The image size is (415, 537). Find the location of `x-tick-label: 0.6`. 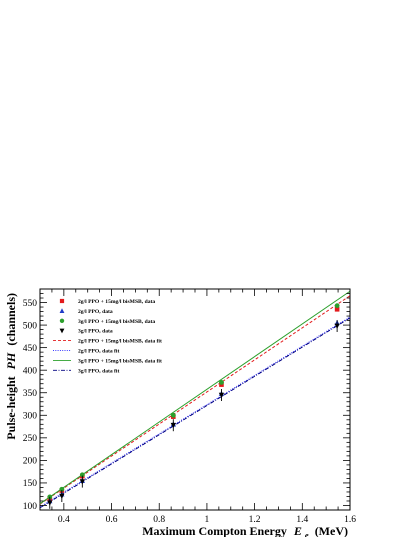

x-tick-label: 0.6 is located at coordinates (112, 520).